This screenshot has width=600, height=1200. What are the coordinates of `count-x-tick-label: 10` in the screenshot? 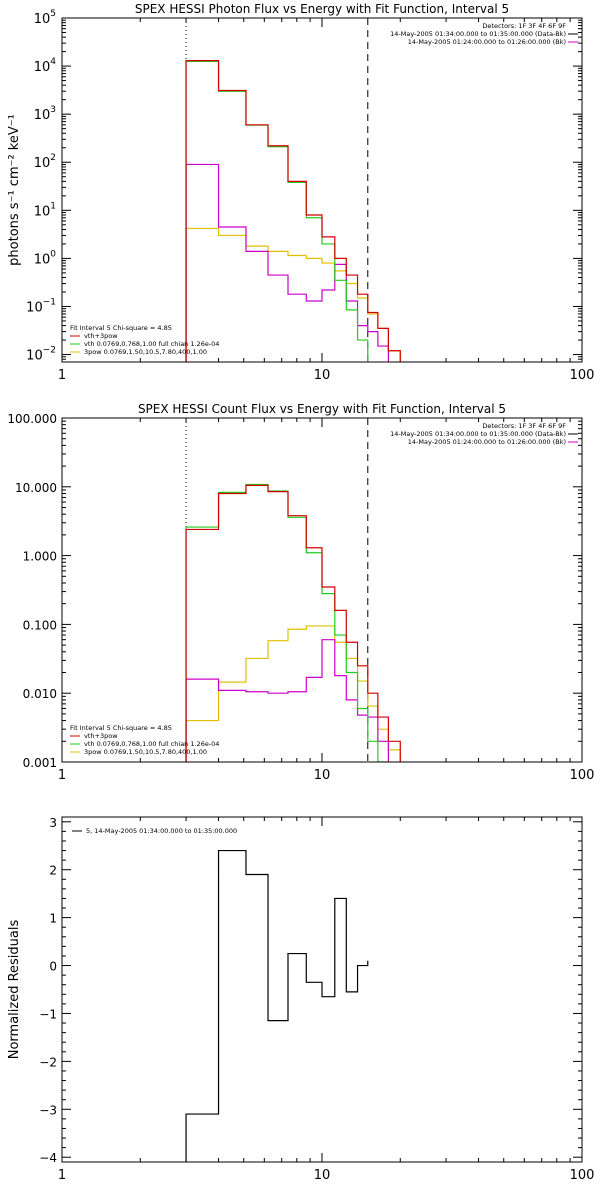 It's located at (322, 775).